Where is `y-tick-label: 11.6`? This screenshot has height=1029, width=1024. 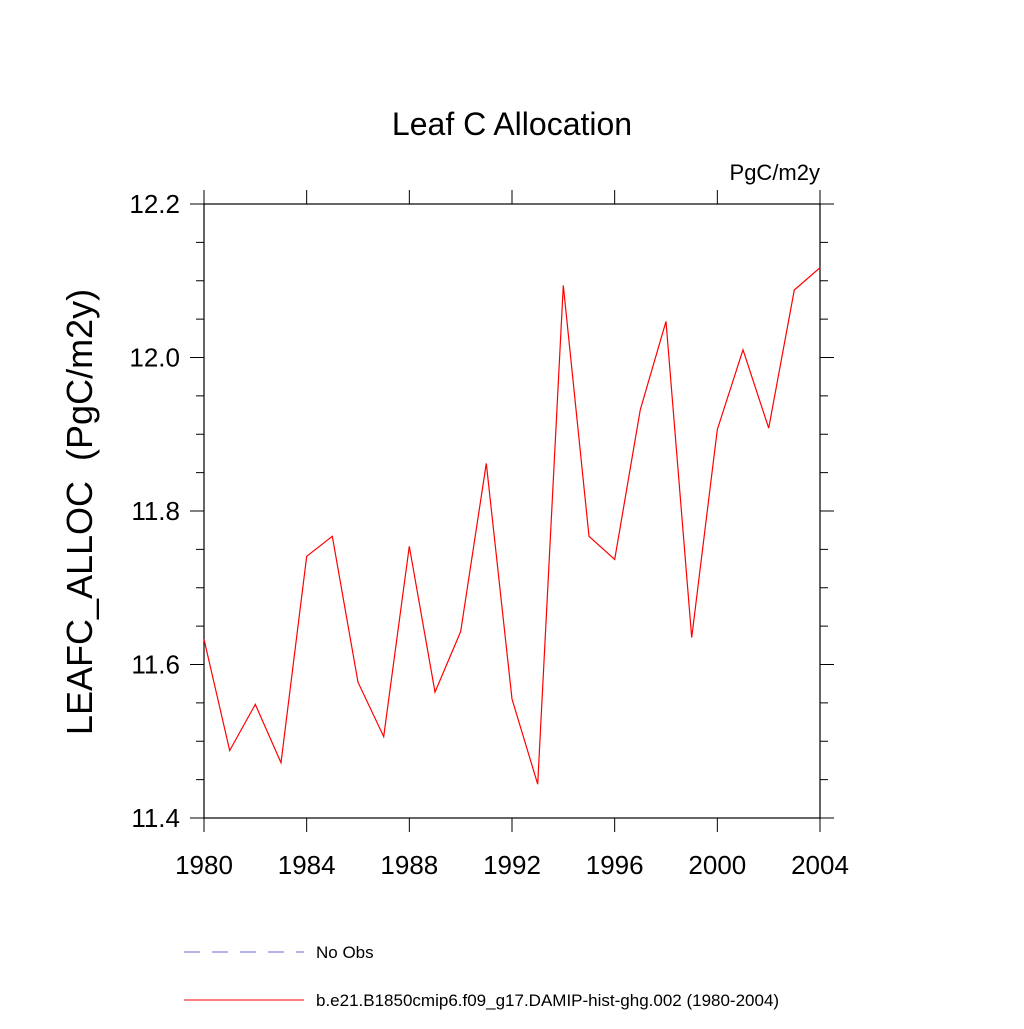
y-tick-label: 11.6 is located at coordinates (155, 665).